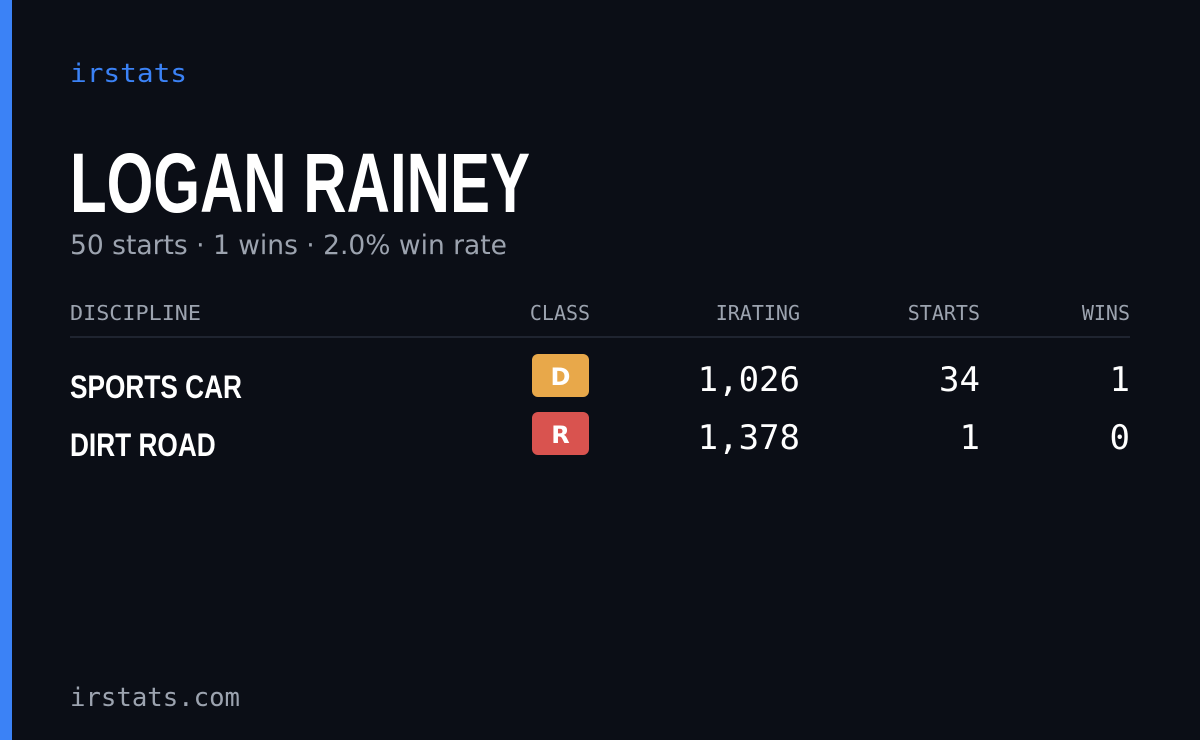  What do you see at coordinates (749, 438) in the screenshot?
I see `irating: 1,378` at bounding box center [749, 438].